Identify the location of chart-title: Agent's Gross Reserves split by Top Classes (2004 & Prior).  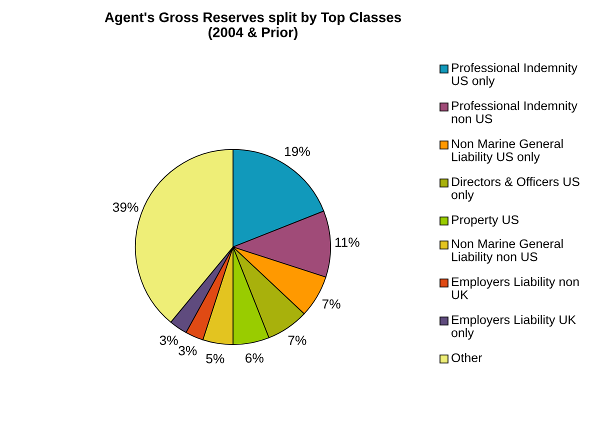
(253, 26).